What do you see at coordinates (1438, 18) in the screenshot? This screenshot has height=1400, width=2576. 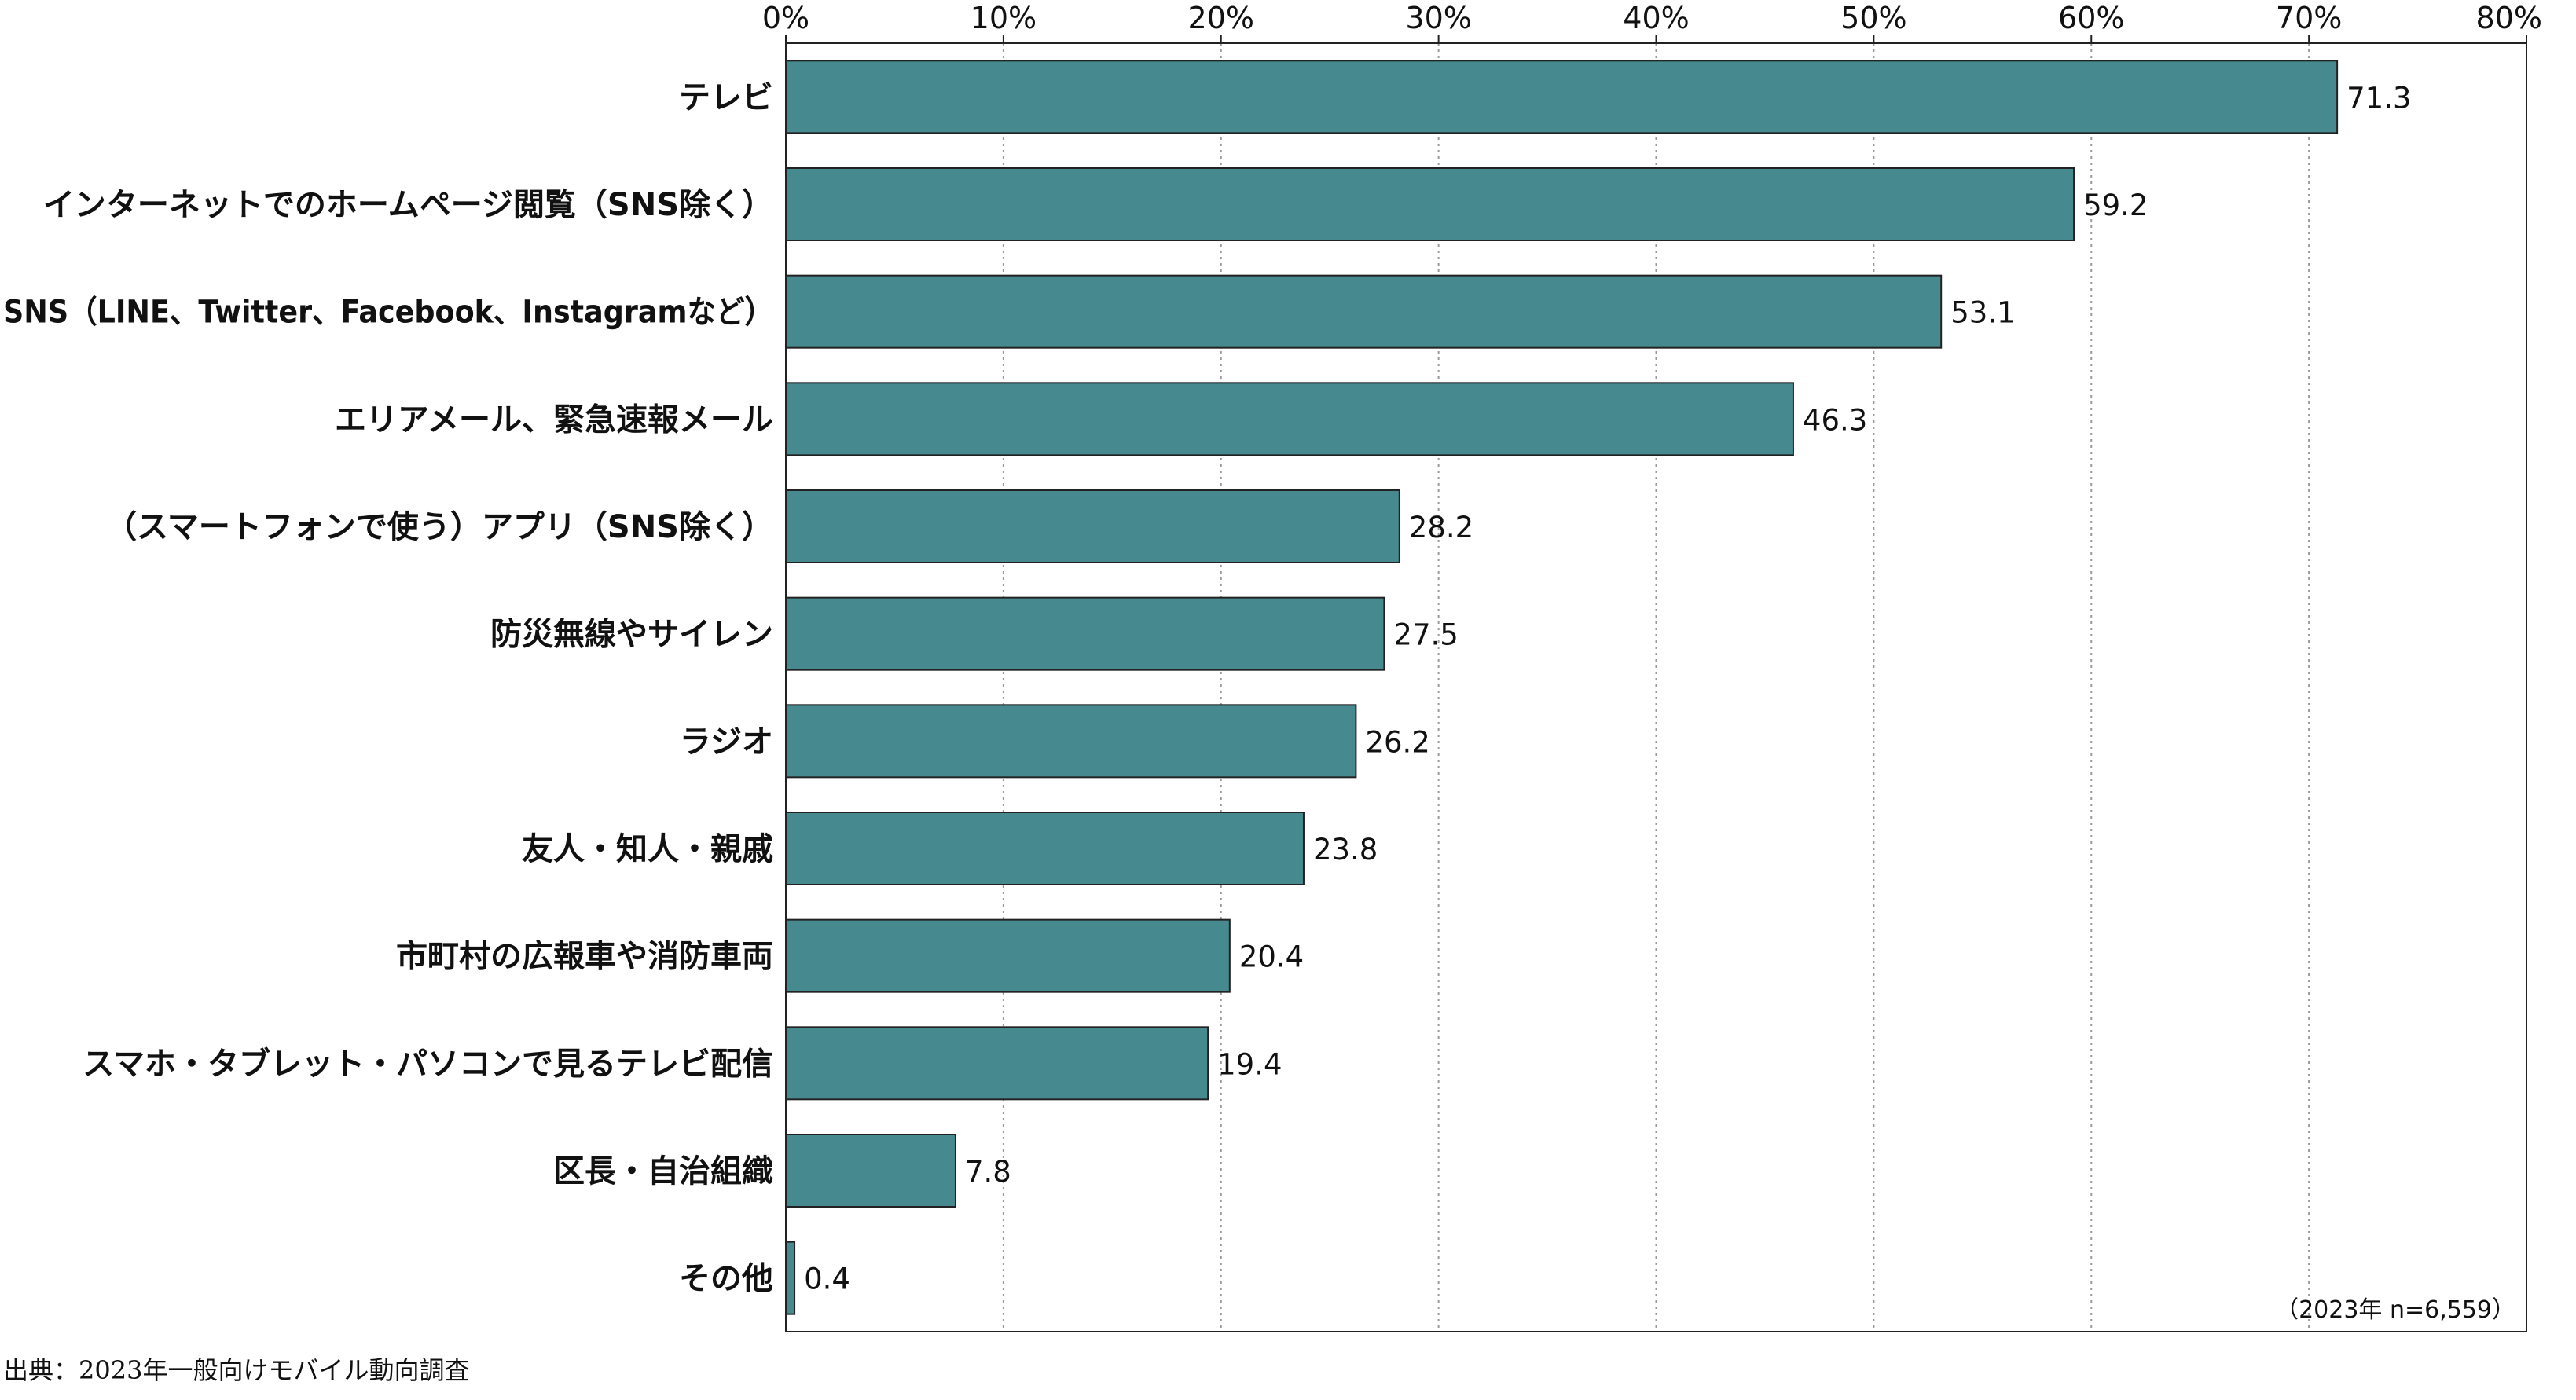 I see `x-tick-label: 30%` at bounding box center [1438, 18].